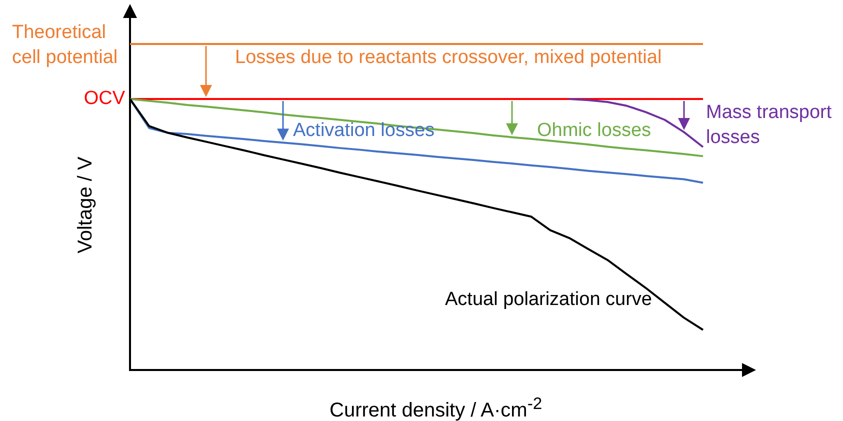  What do you see at coordinates (548, 299) in the screenshot?
I see `series-label: Actual polarization curve` at bounding box center [548, 299].